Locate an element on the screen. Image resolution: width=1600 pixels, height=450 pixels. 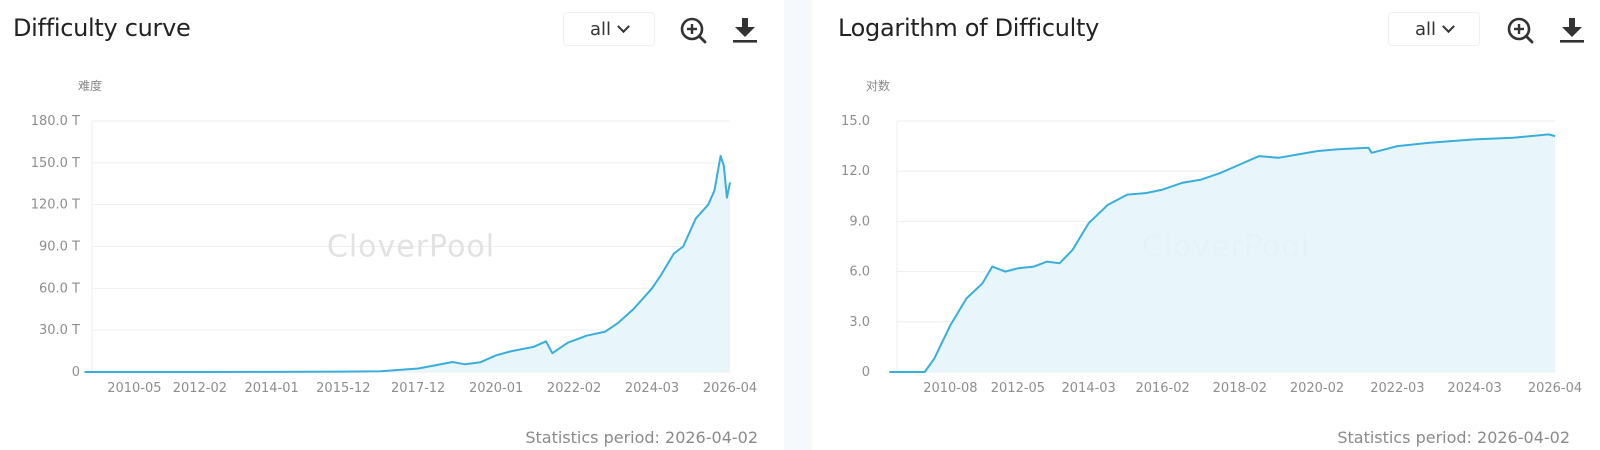
watermark-text: CloverPool is located at coordinates (411, 247).